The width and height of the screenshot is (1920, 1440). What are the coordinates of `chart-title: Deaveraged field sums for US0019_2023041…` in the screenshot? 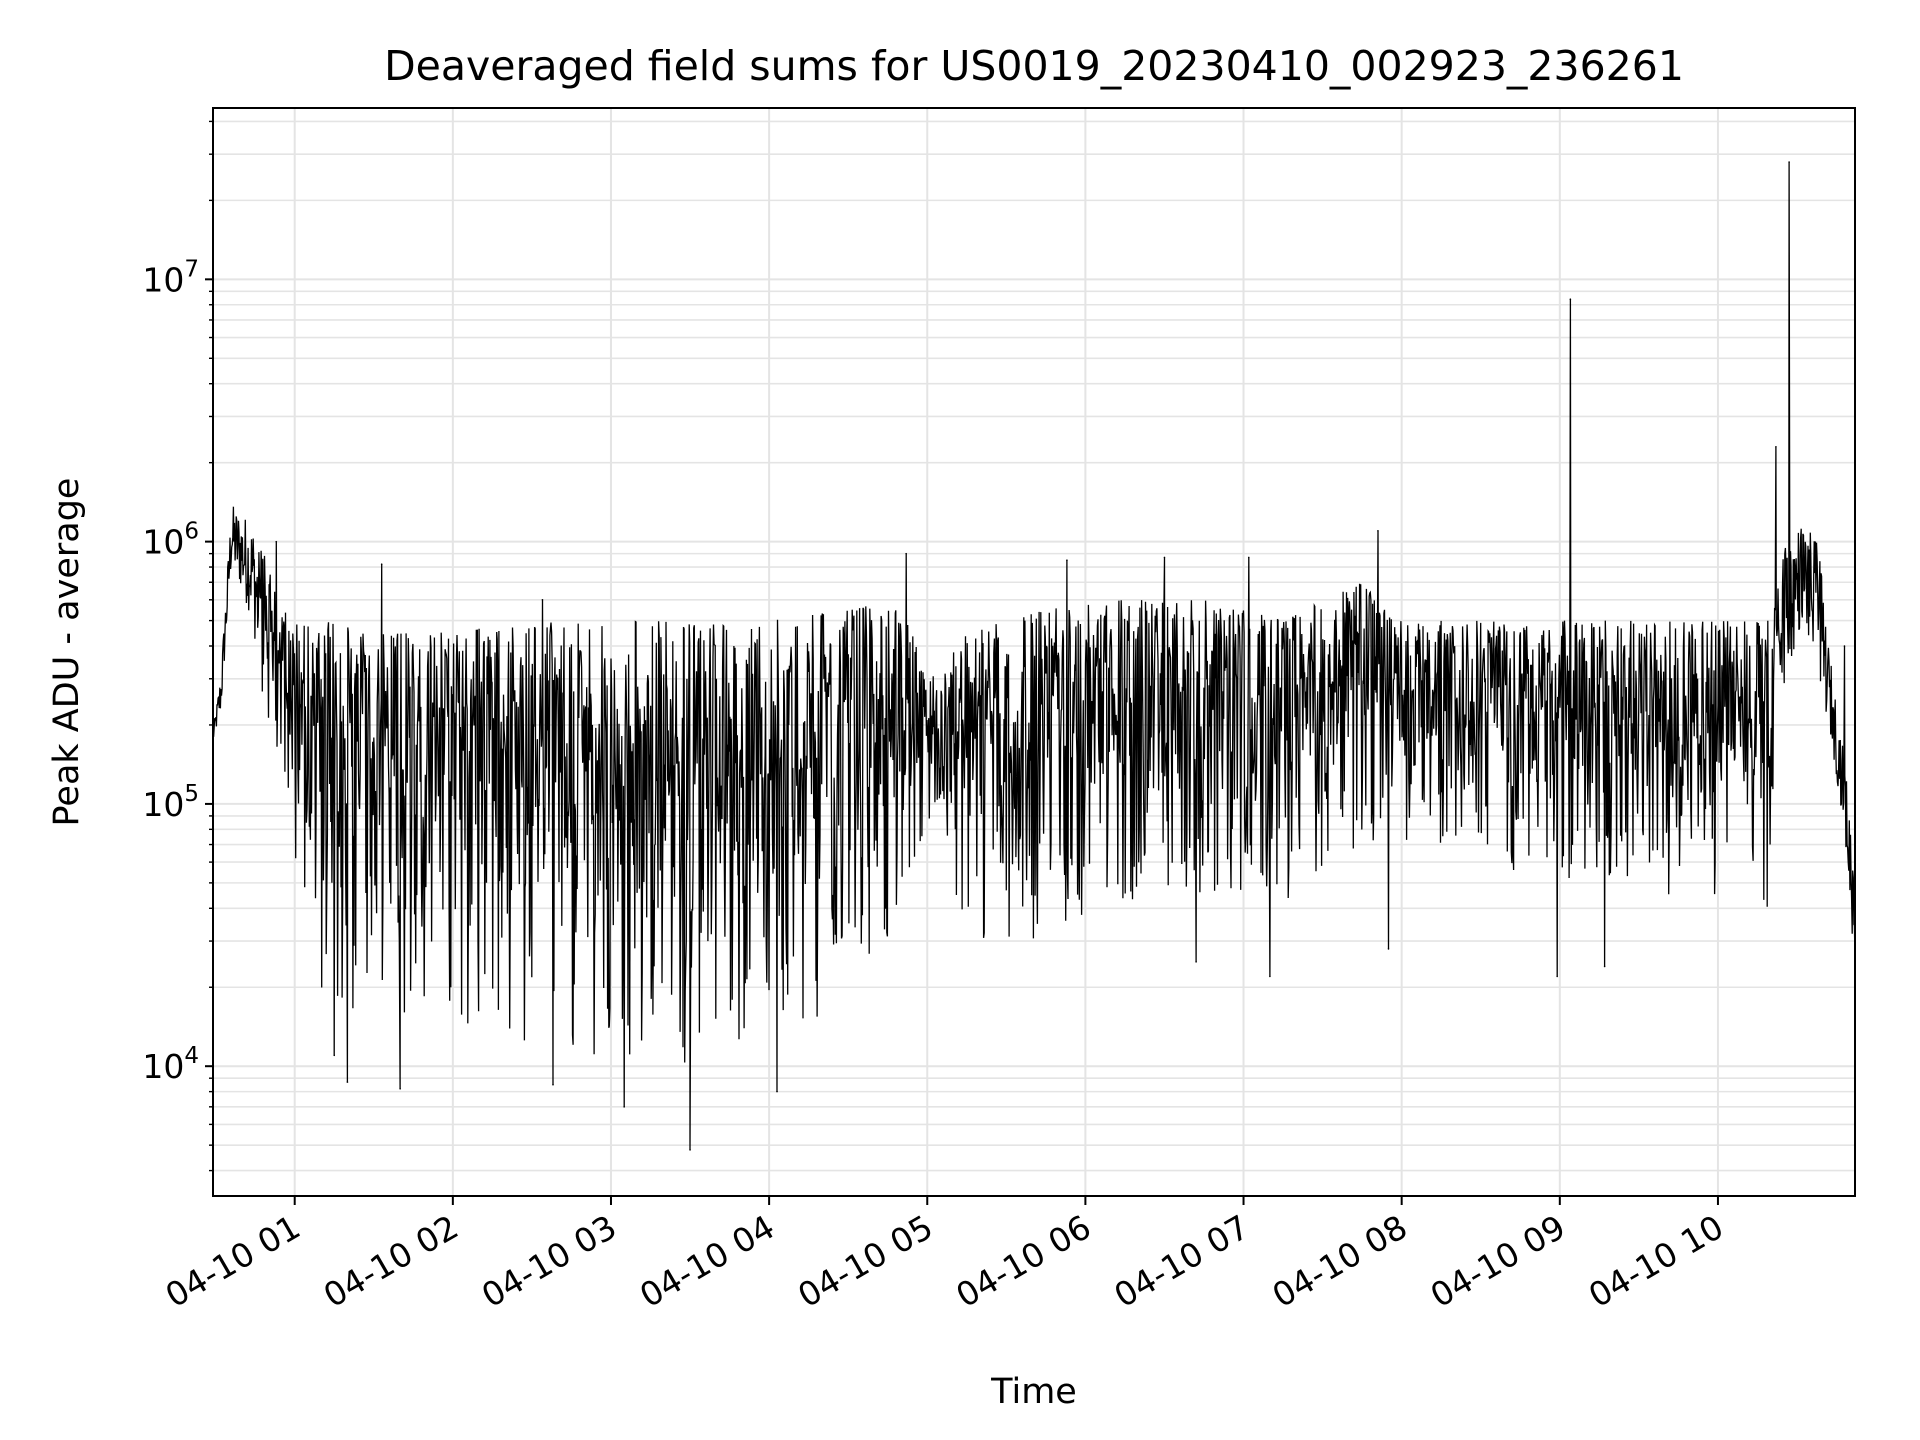 It's located at (1034, 66).